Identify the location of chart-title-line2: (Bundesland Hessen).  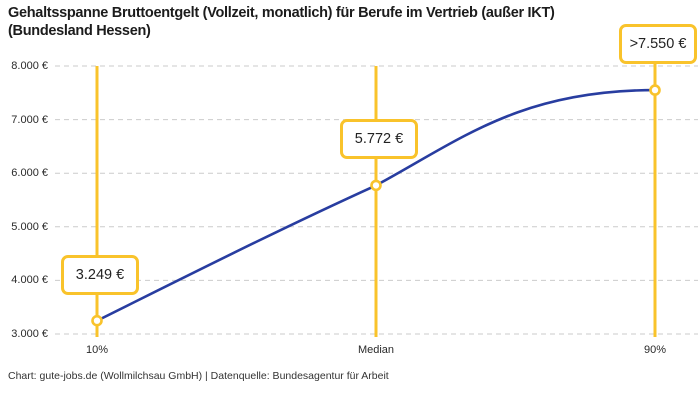
(79, 31).